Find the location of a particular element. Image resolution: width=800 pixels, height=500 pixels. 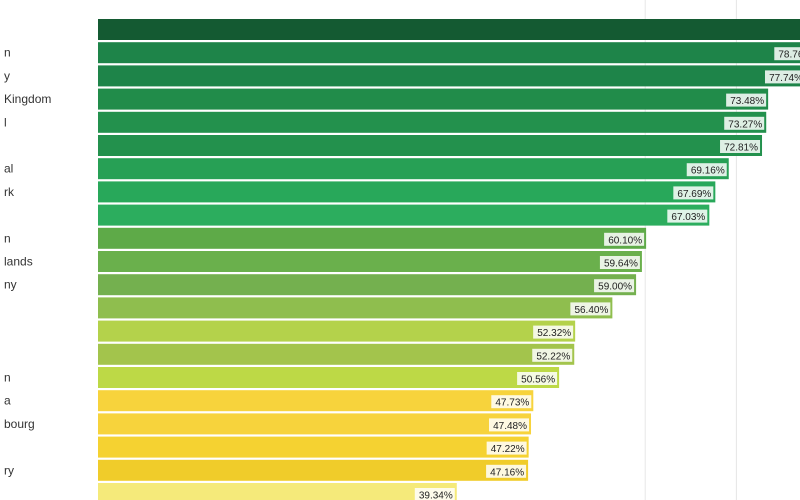

category-label: lands is located at coordinates (18, 262).